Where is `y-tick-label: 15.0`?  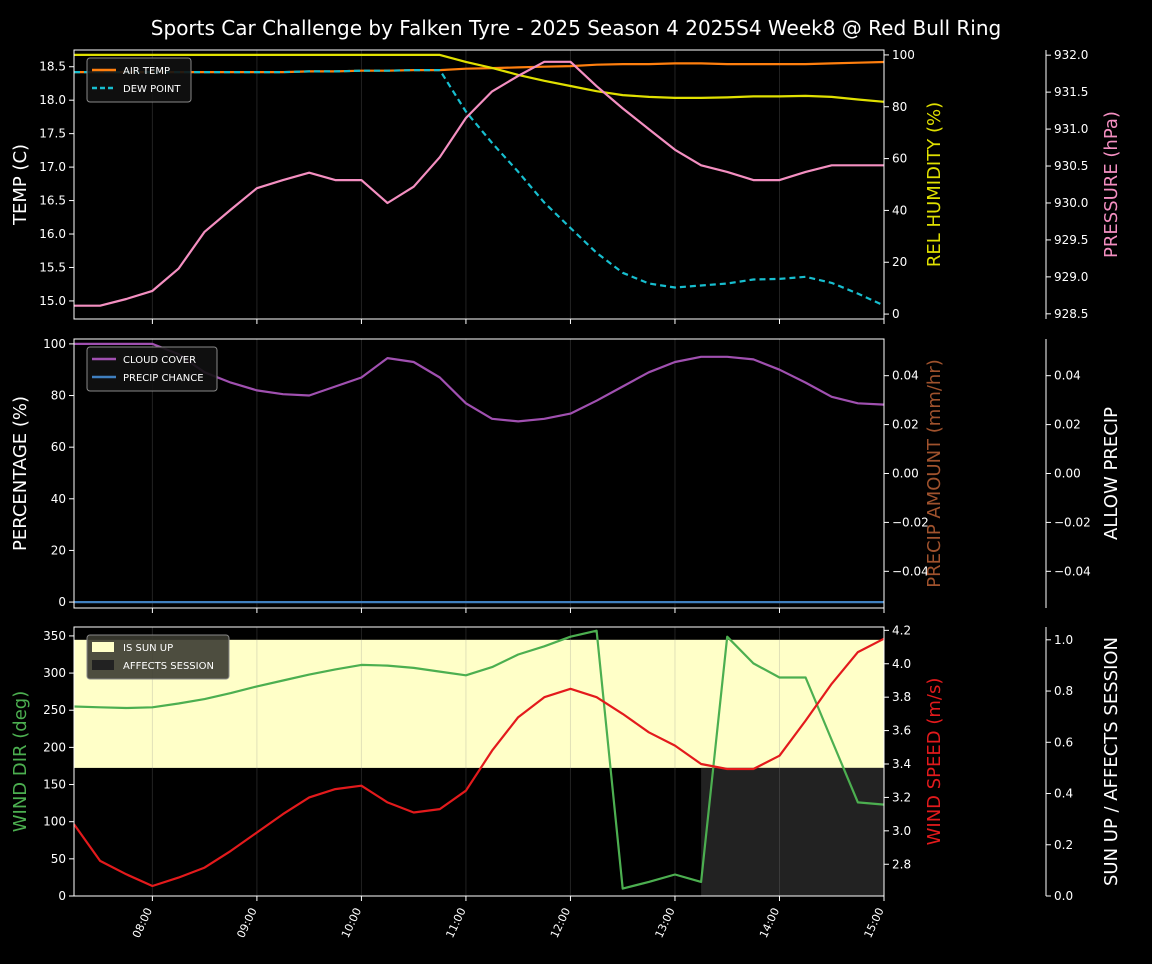 y-tick-label: 15.0 is located at coordinates (52, 301).